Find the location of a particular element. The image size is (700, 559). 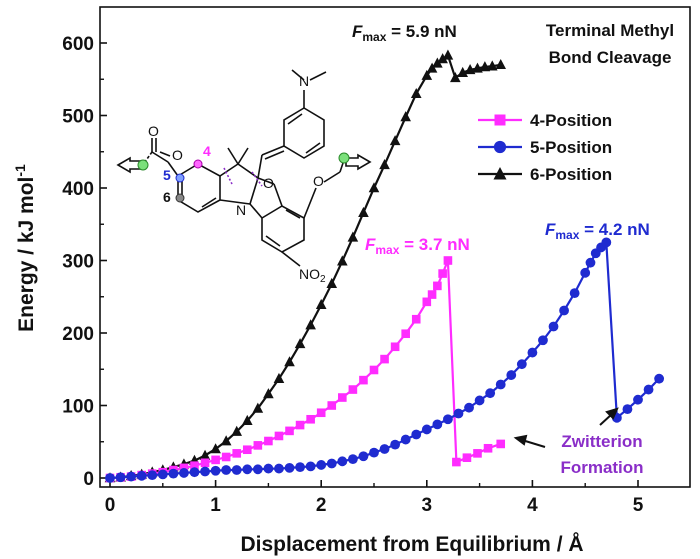

label-pos6: 6 is located at coordinates (167, 197).